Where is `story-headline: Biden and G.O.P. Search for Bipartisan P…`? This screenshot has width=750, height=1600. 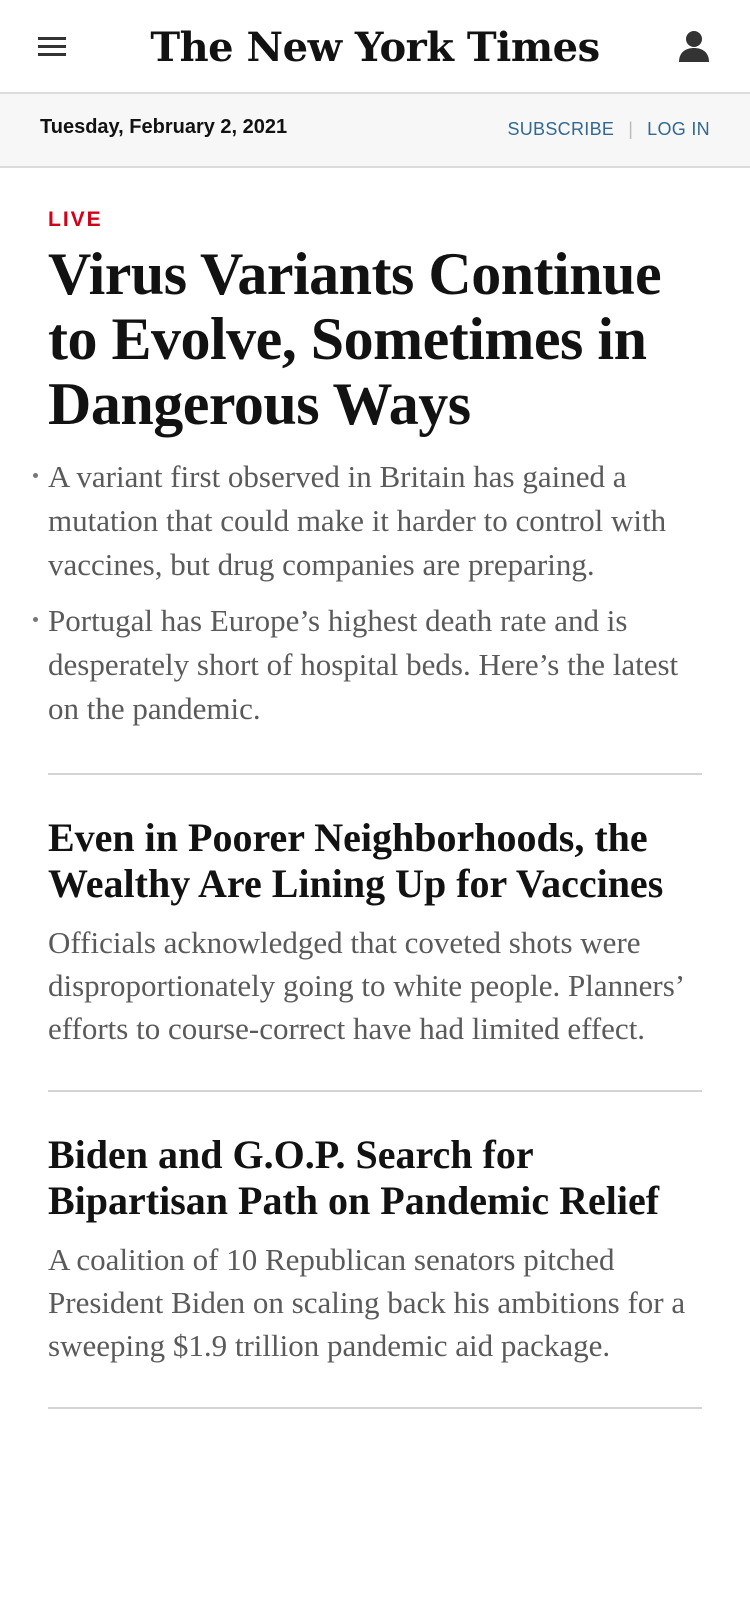 story-headline: Biden and G.O.P. Search for Bipartisan P… is located at coordinates (354, 1177).